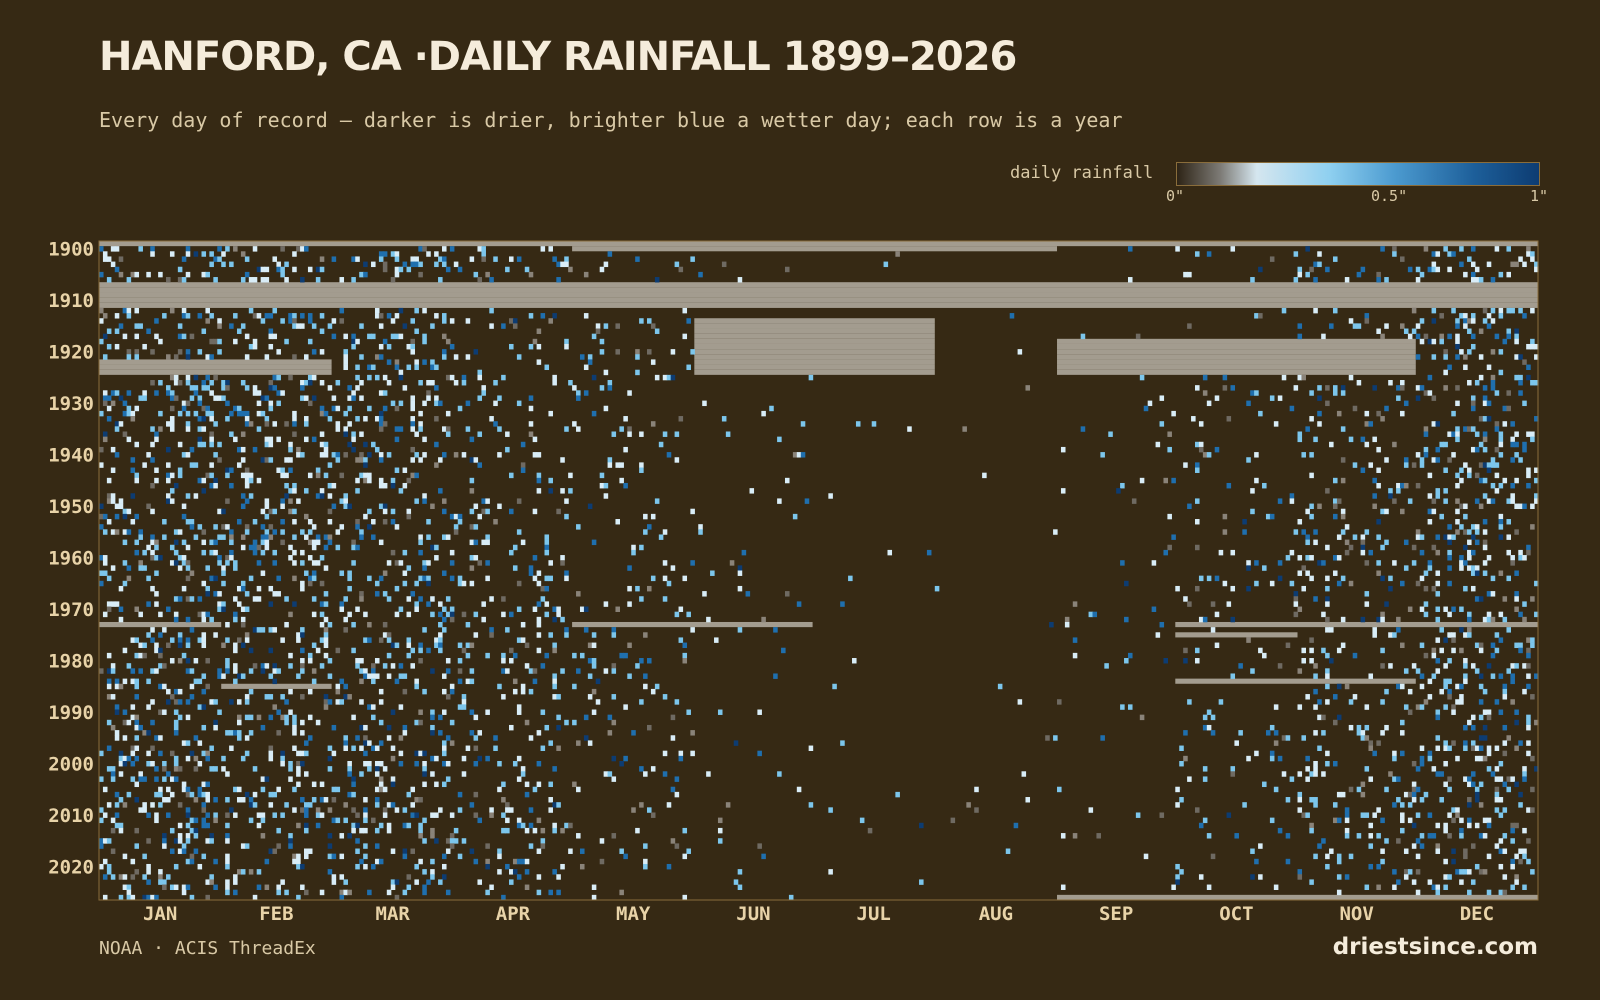 Image resolution: width=1600 pixels, height=1000 pixels. Describe the element at coordinates (1236, 367) in the screenshot. I see `missing-data-cell` at that location.